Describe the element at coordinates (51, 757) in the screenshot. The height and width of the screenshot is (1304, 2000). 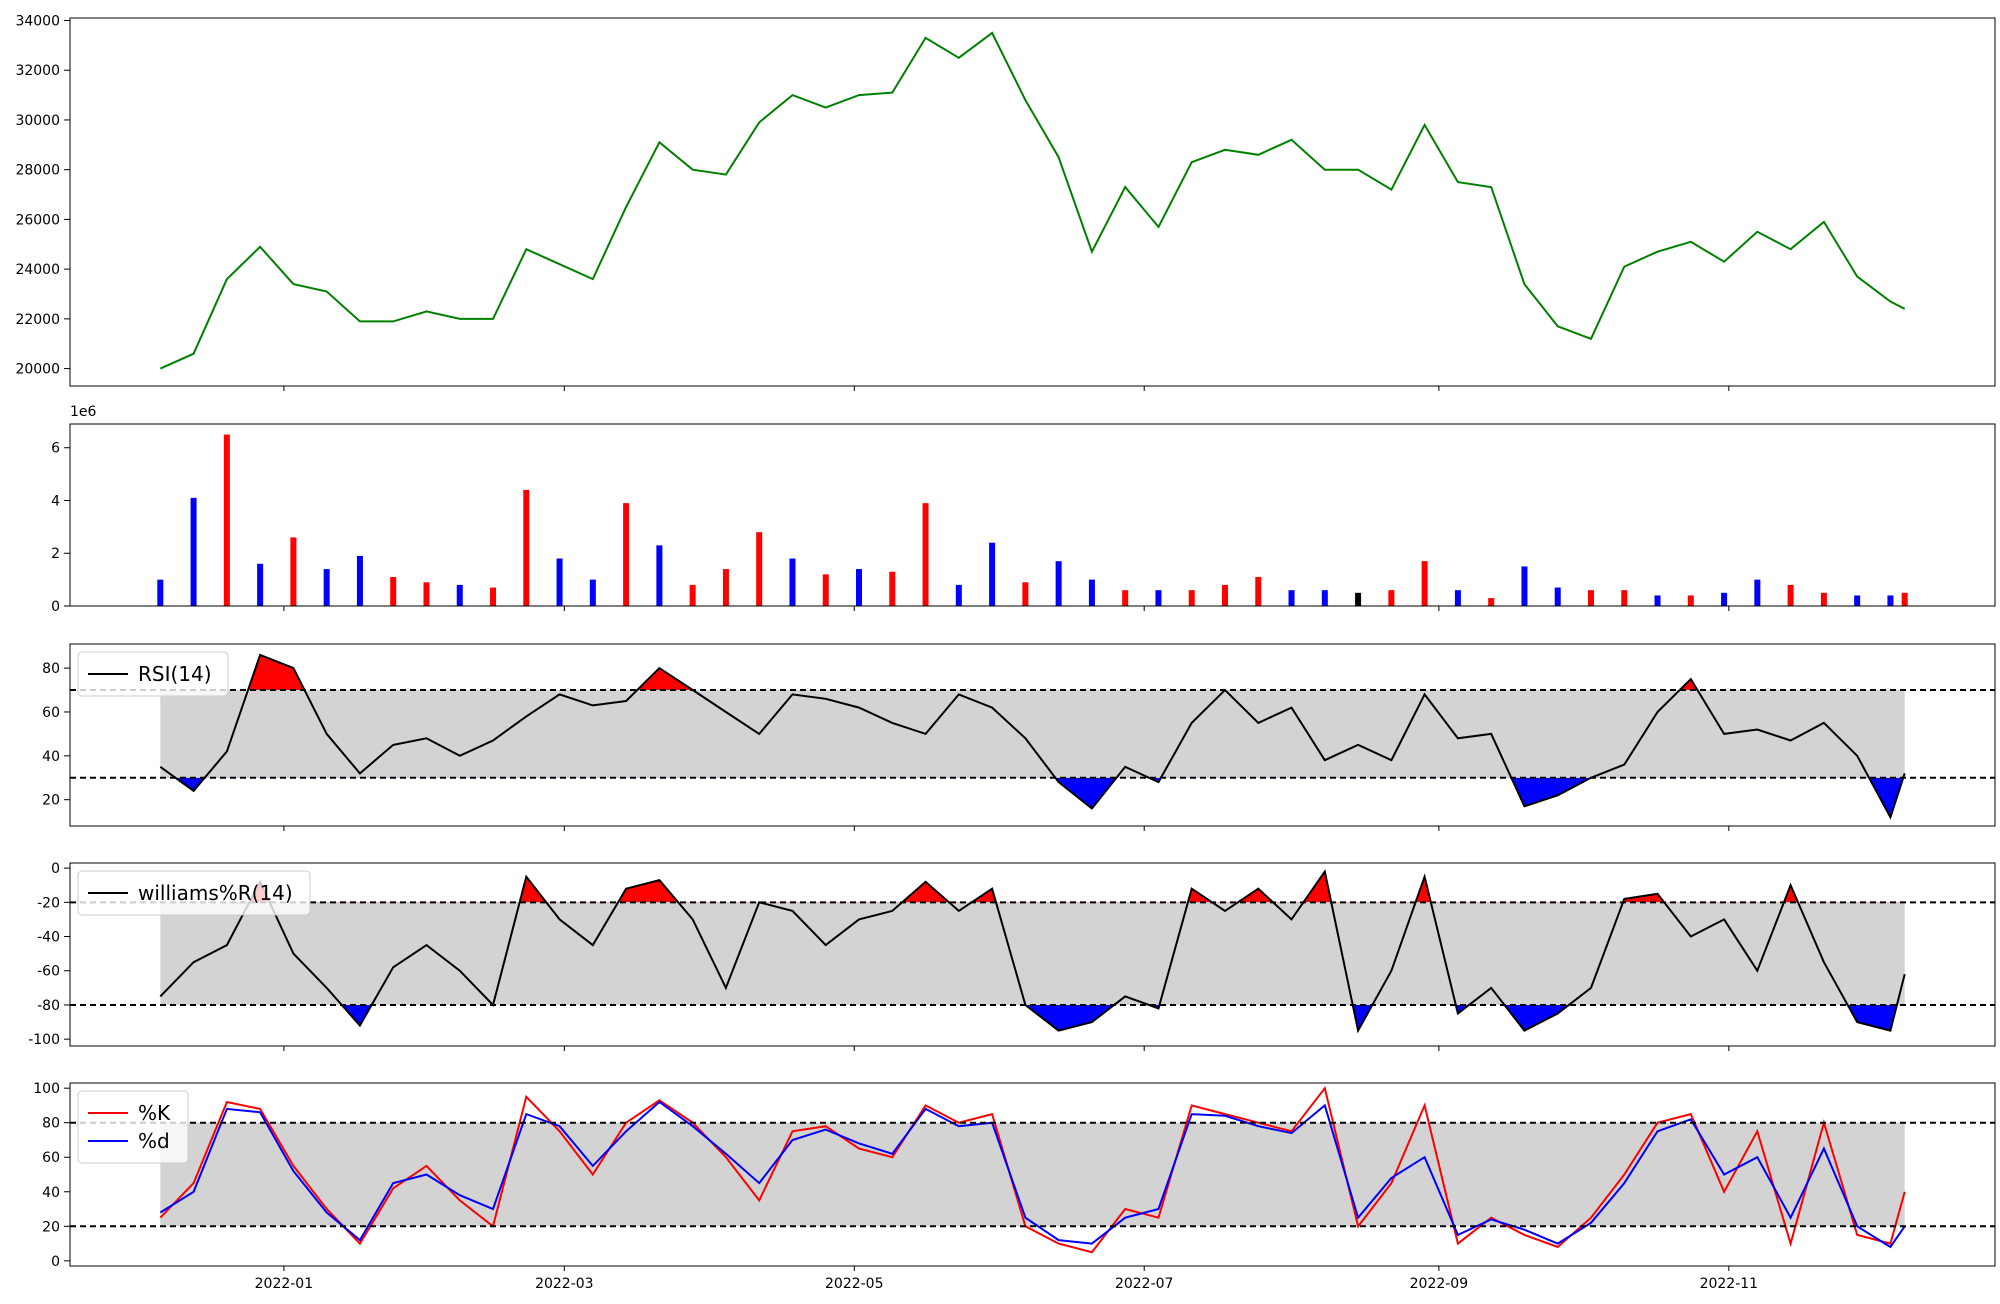
I see `rsi-ytick-label: 40` at that location.